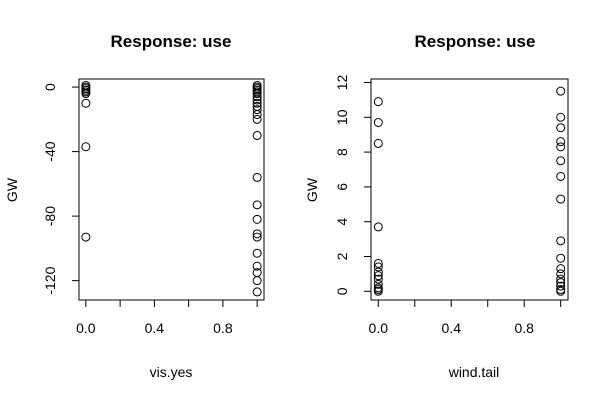  I want to click on chart-2-y-tick-label: 4, so click(342, 222).